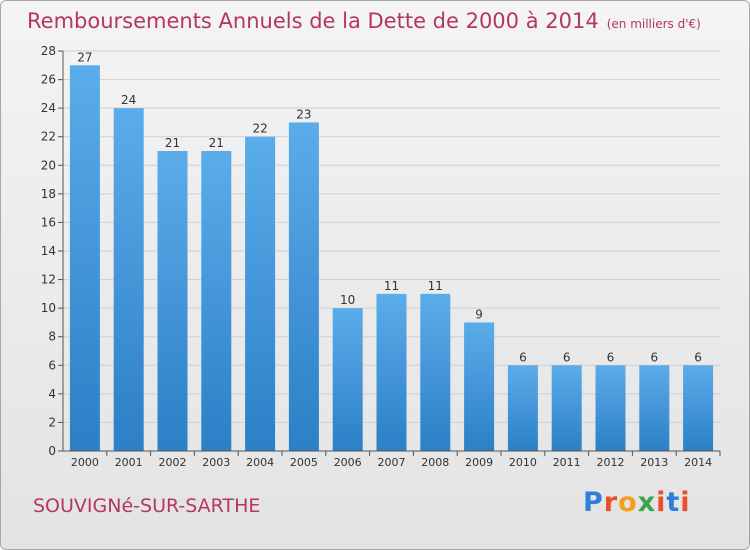 Image resolution: width=750 pixels, height=550 pixels. What do you see at coordinates (172, 143) in the screenshot?
I see `value-label-2002: 21` at bounding box center [172, 143].